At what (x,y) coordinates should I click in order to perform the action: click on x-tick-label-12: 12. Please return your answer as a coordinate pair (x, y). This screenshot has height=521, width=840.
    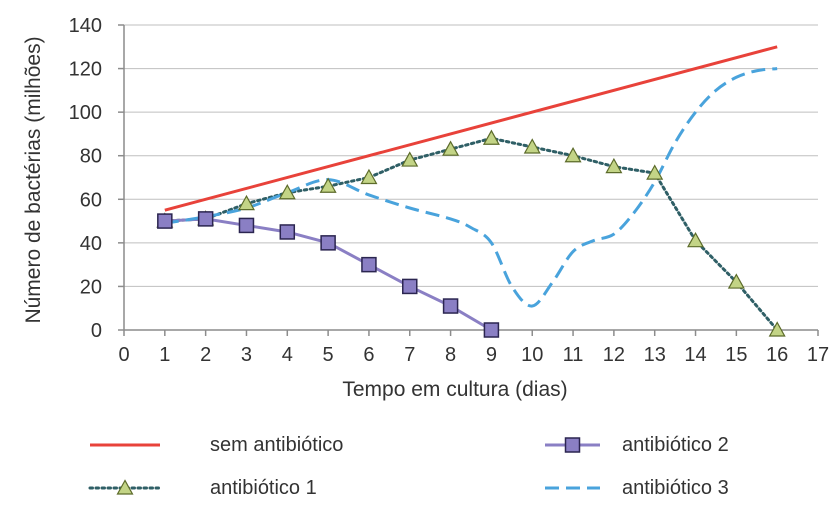
    Looking at the image, I should click on (614, 355).